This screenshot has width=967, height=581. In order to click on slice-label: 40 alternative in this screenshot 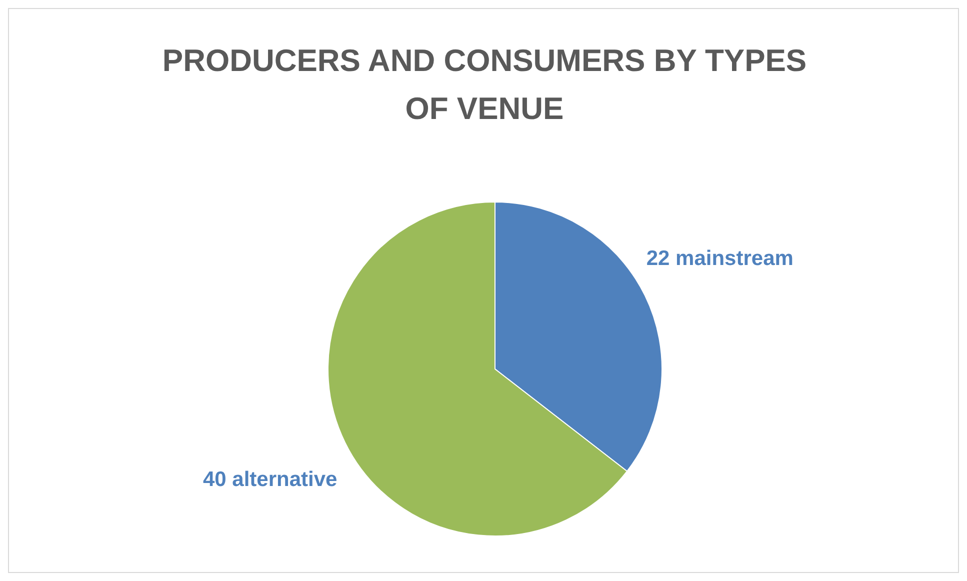, I will do `click(270, 479)`.